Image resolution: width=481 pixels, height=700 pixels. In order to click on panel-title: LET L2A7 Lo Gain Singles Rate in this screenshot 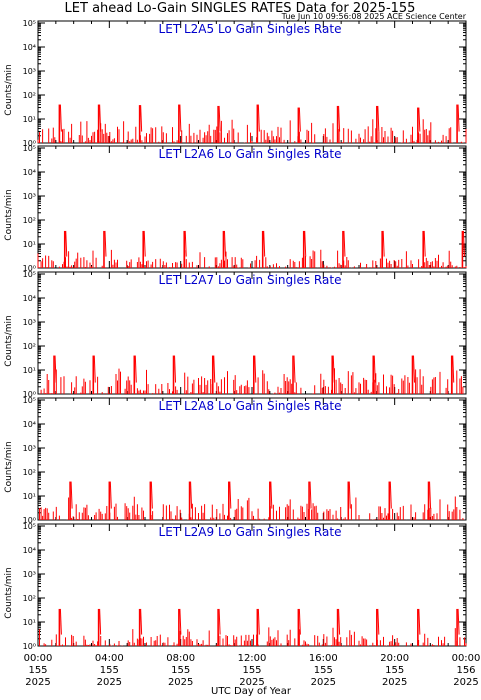, I will do `click(250, 280)`.